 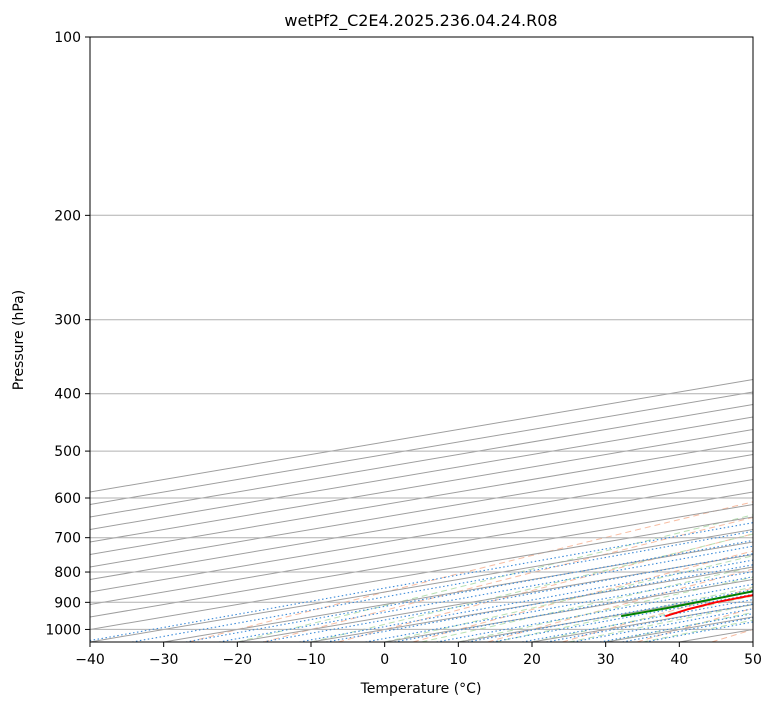 What do you see at coordinates (67, 539) in the screenshot?
I see `y-tick-label: 700` at bounding box center [67, 539].